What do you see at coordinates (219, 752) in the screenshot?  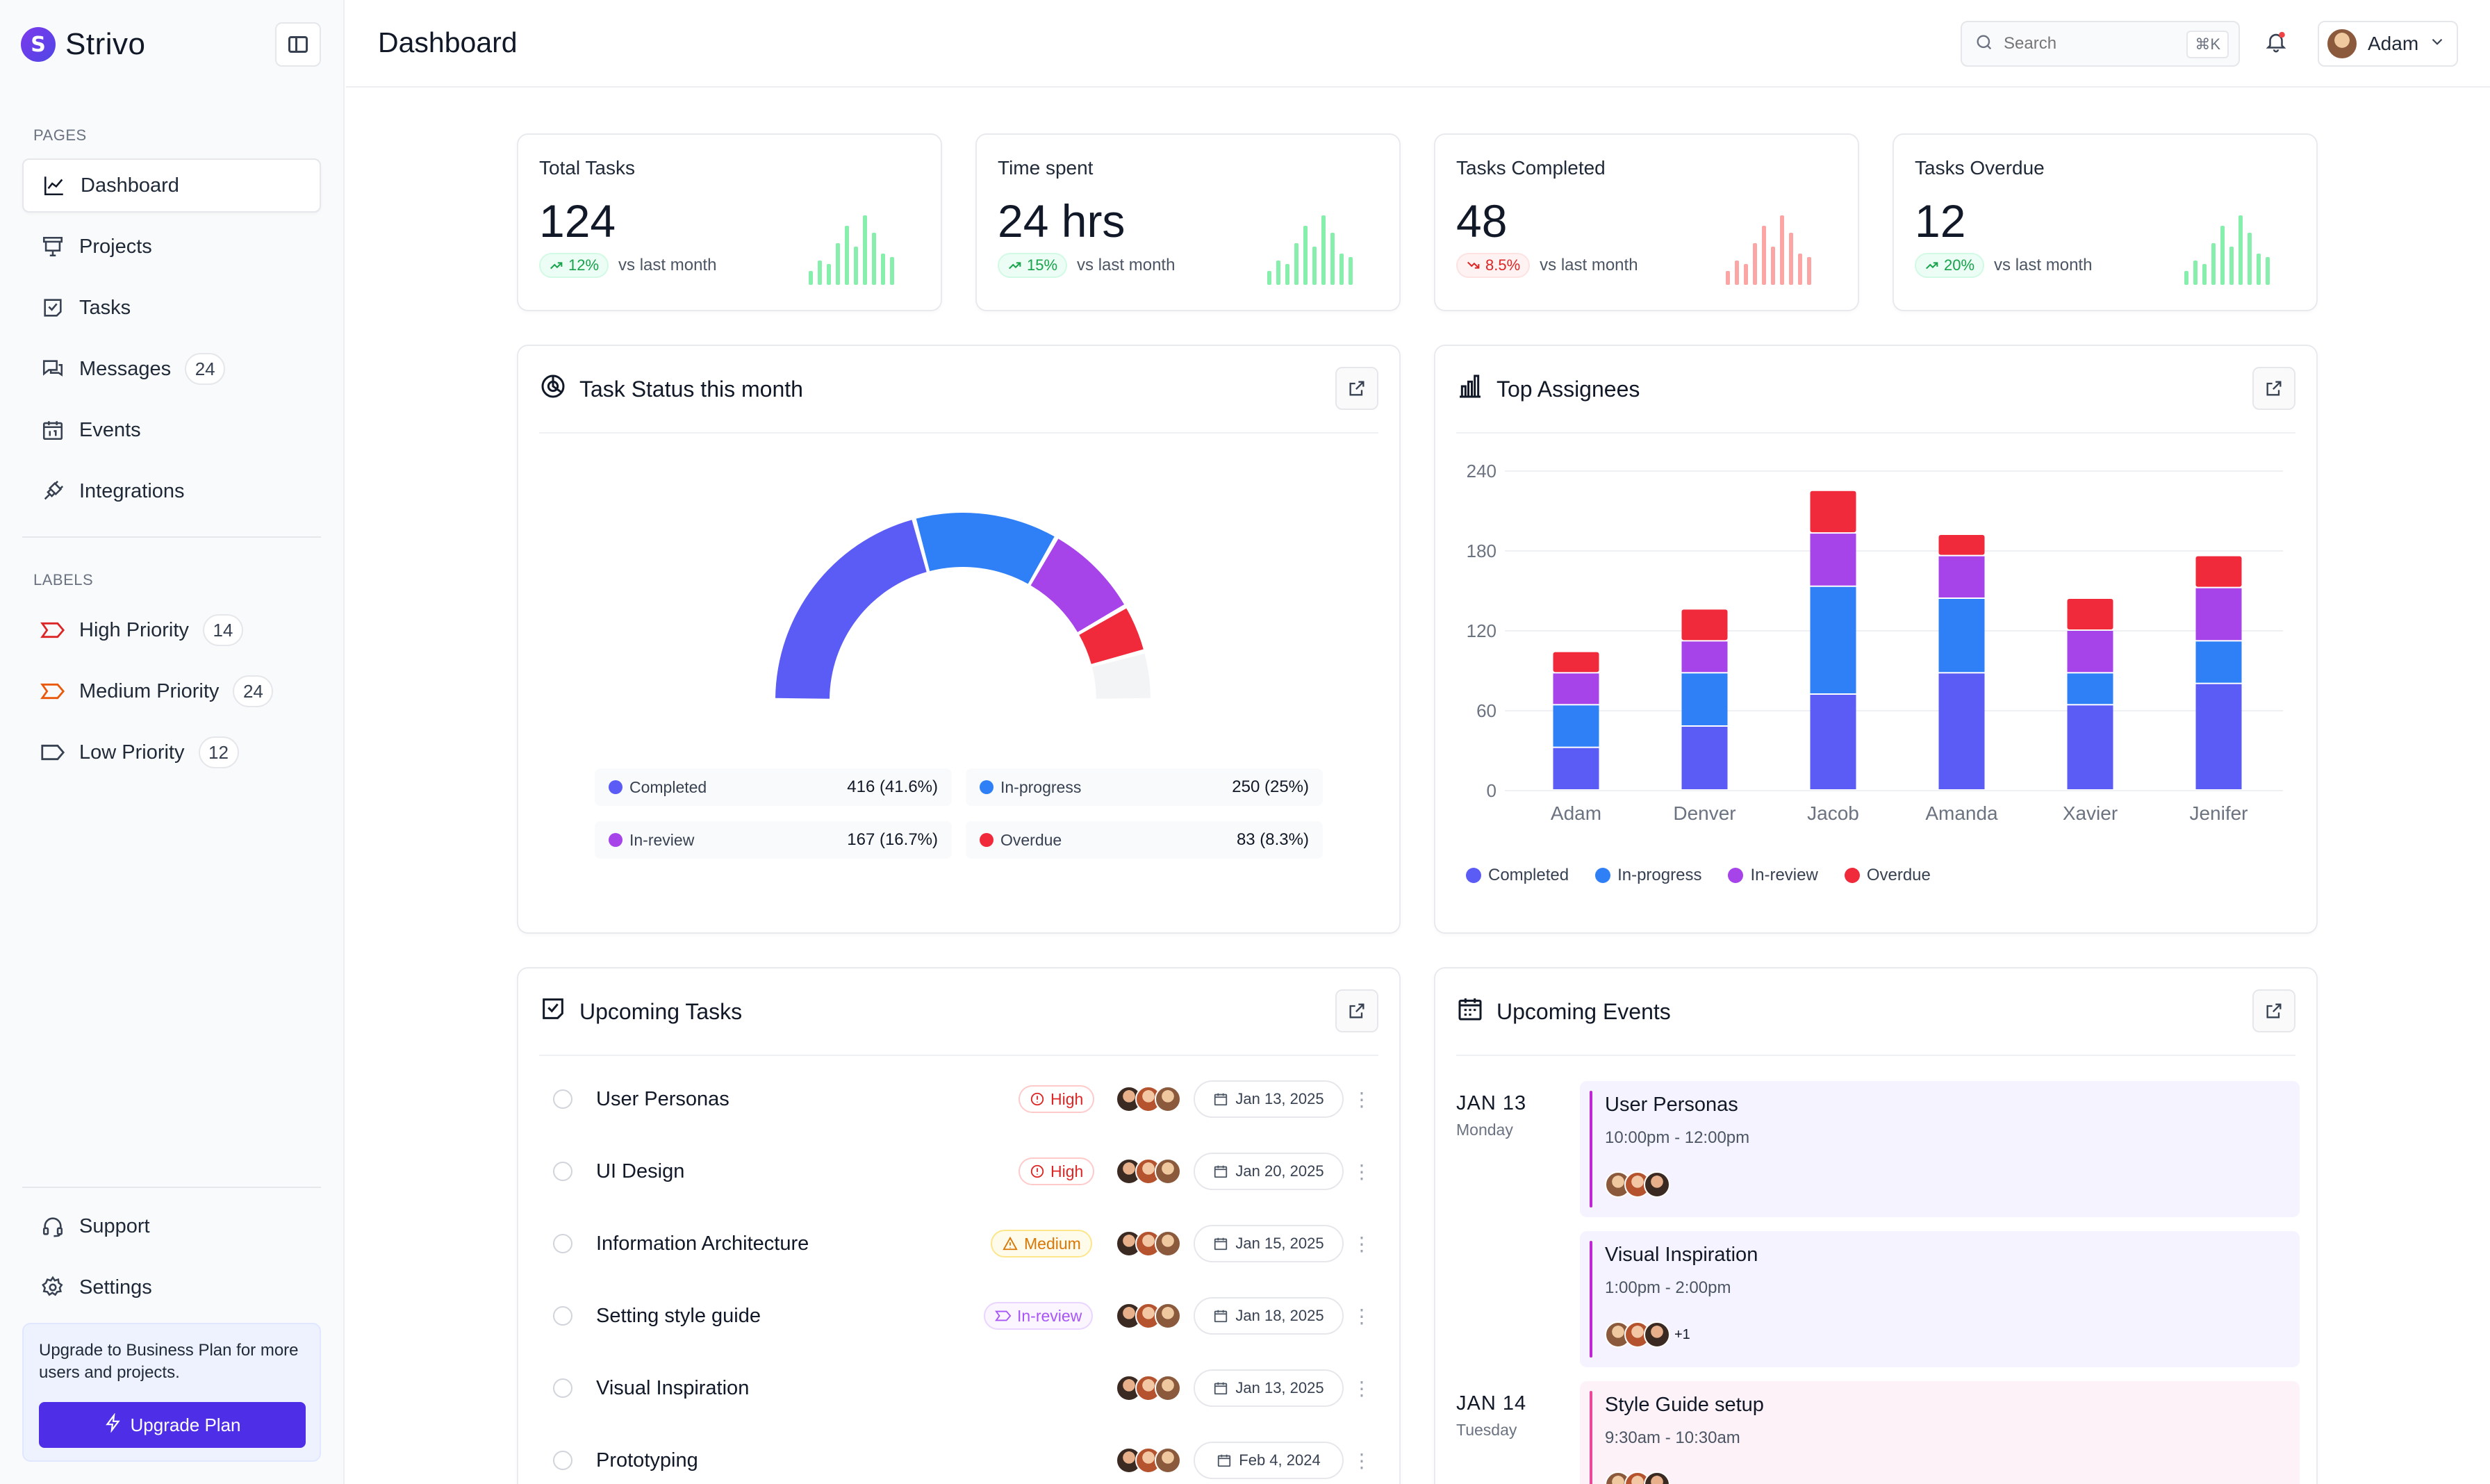 I see `label-count-badge: 12` at bounding box center [219, 752].